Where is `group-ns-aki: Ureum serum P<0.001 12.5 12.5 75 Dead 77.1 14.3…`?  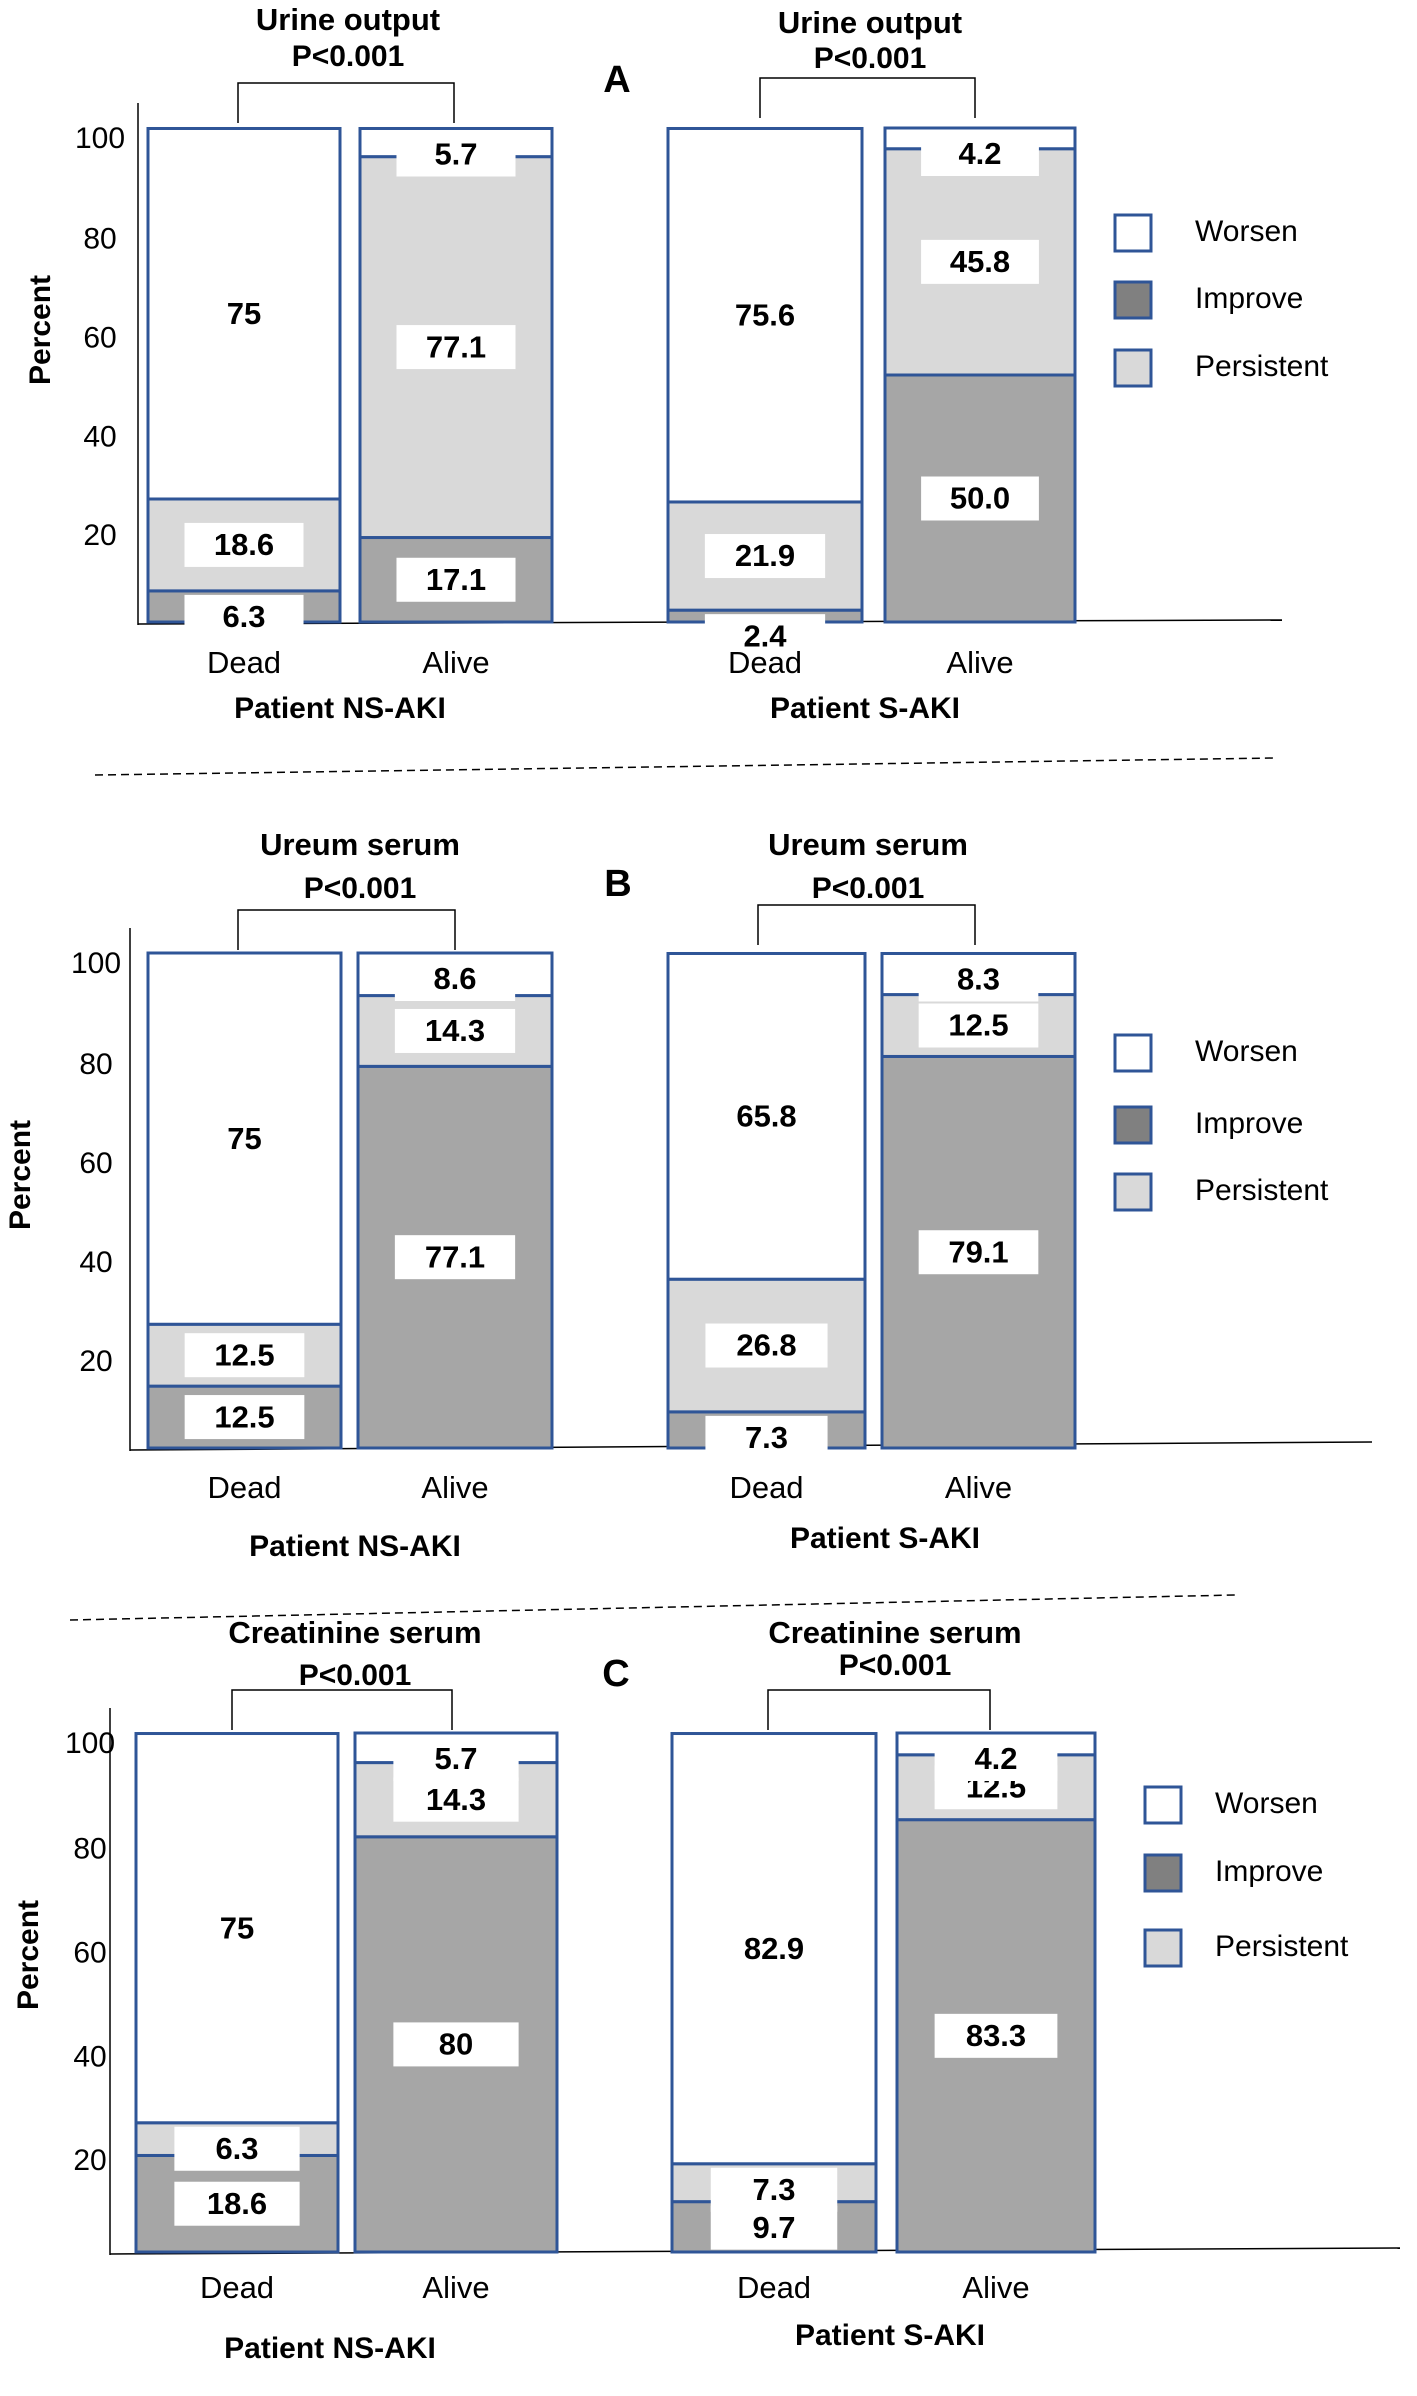 group-ns-aki: Ureum serum P<0.001 12.5 12.5 75 Dead 77.1 14.3… is located at coordinates (350, 1195).